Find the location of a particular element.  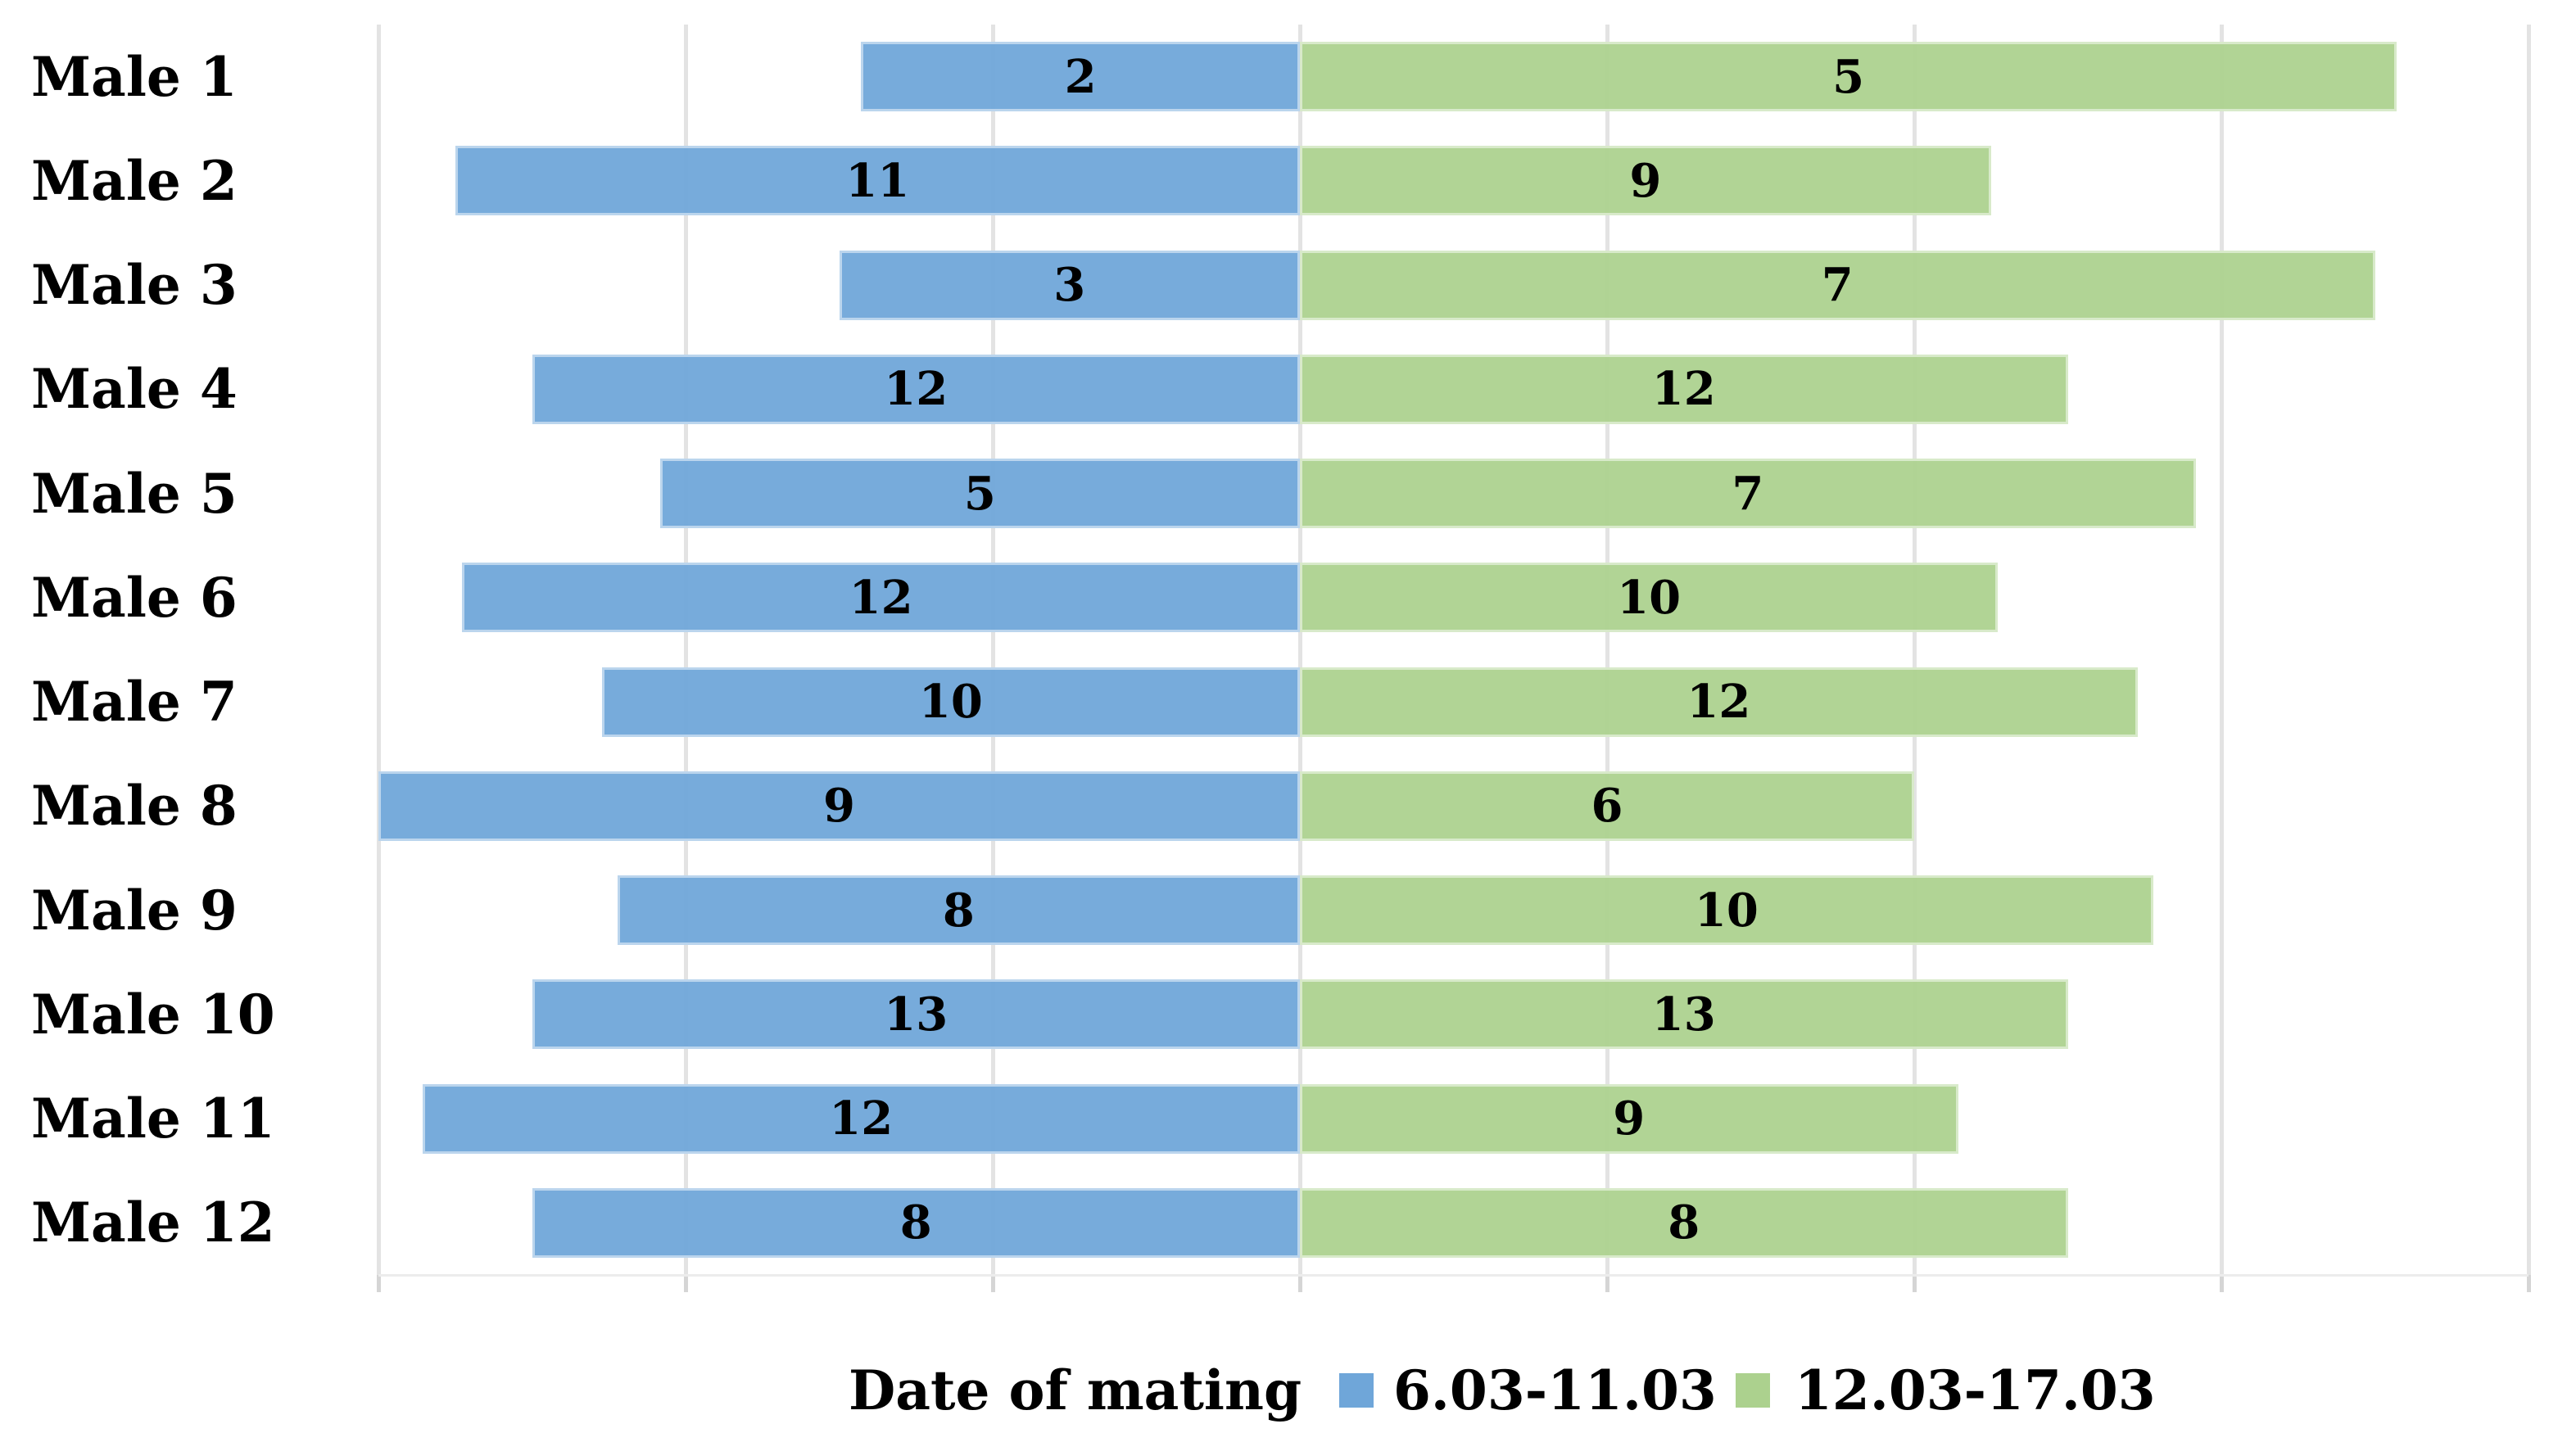

bar-segment-period1: 11 is located at coordinates (877, 181).